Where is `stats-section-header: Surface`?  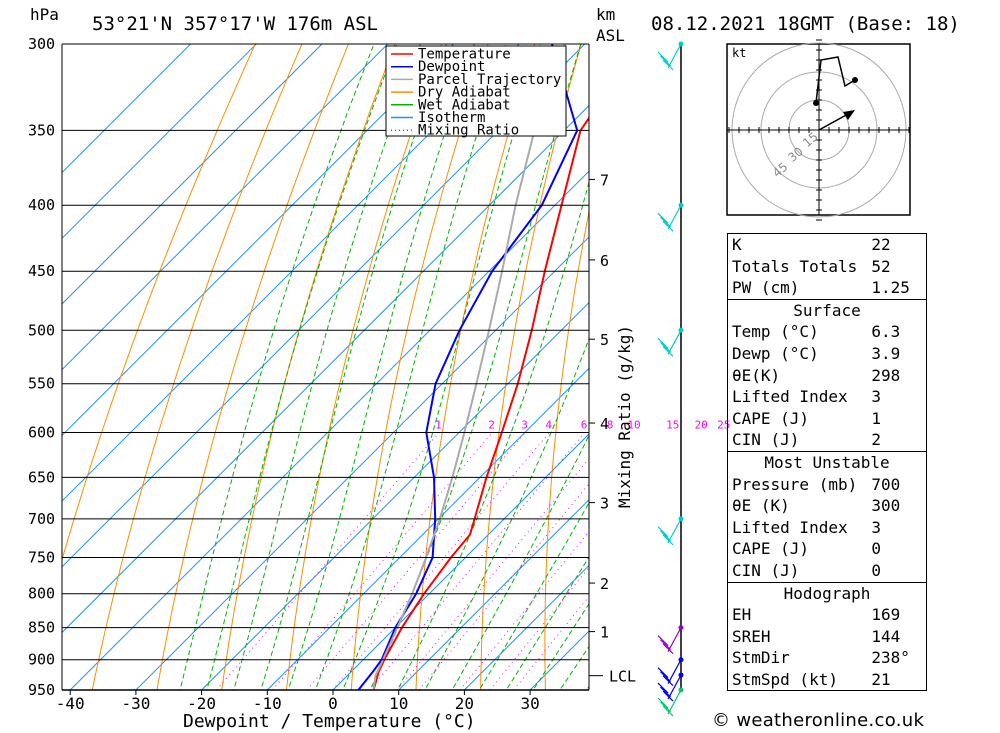 stats-section-header: Surface is located at coordinates (827, 310).